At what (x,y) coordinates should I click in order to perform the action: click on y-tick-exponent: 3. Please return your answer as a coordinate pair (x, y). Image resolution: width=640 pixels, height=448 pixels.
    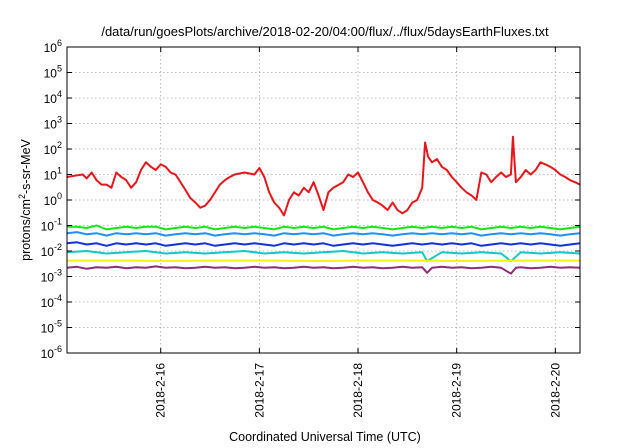
    Looking at the image, I should click on (59, 120).